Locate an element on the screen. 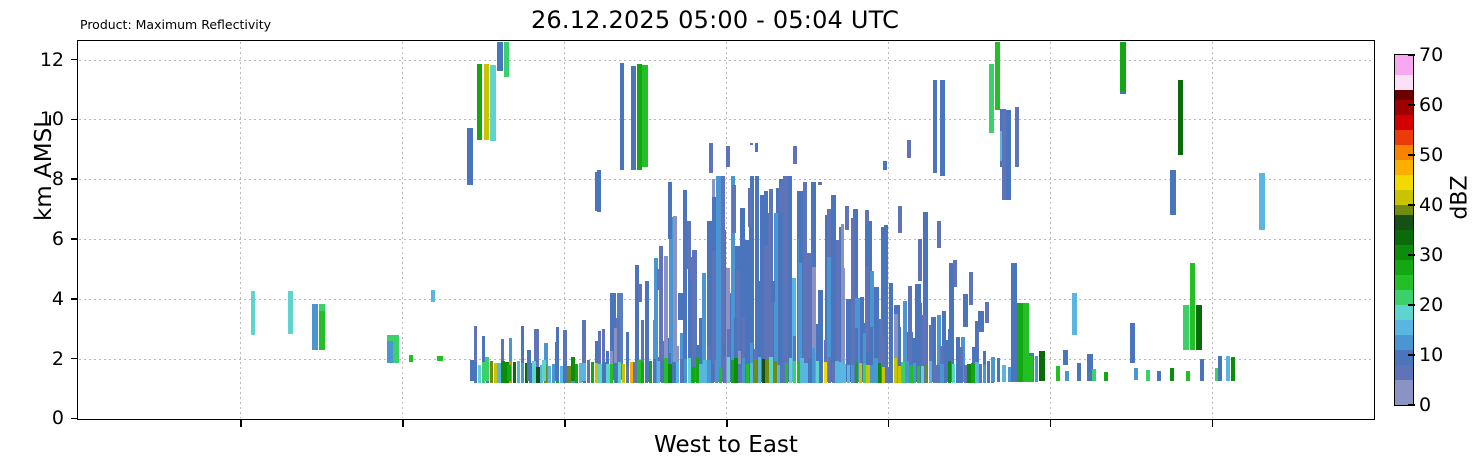 The height and width of the screenshot is (470, 1482). y-axis: 0 2 4 6 8 10 12 is located at coordinates (38, 234).